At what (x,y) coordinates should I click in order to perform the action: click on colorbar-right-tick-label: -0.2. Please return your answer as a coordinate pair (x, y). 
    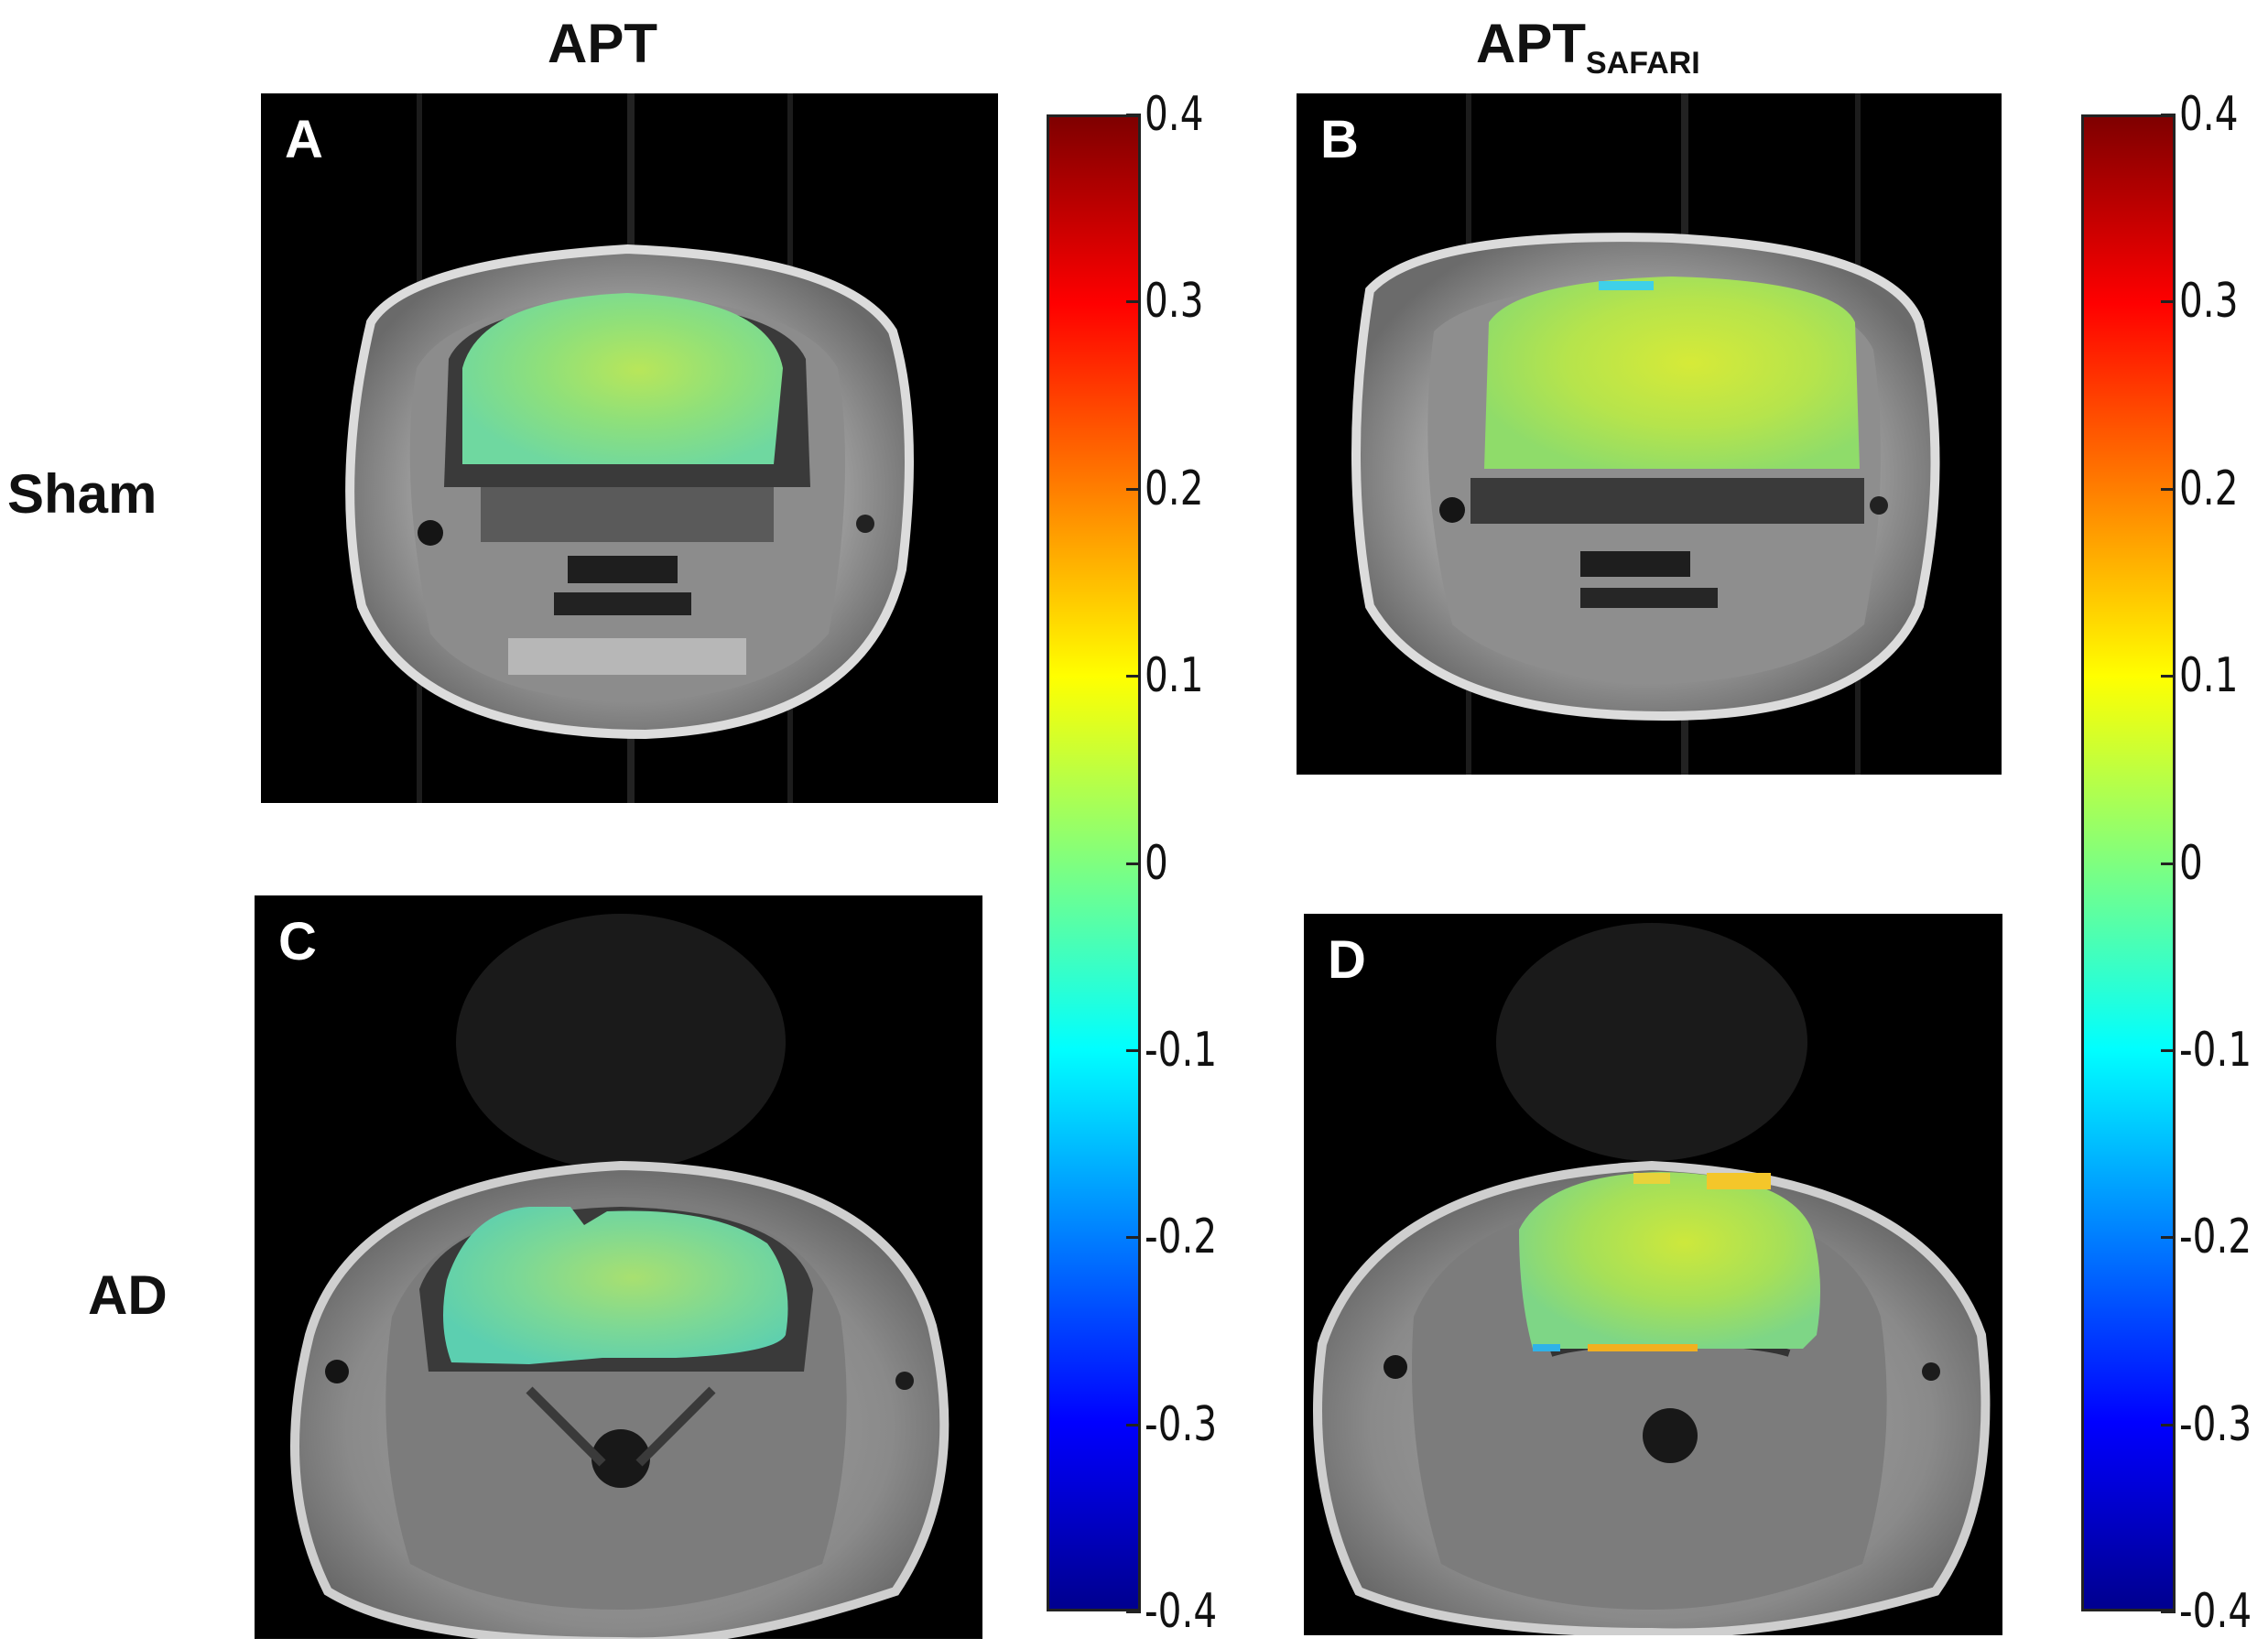
    Looking at the image, I should click on (2216, 1237).